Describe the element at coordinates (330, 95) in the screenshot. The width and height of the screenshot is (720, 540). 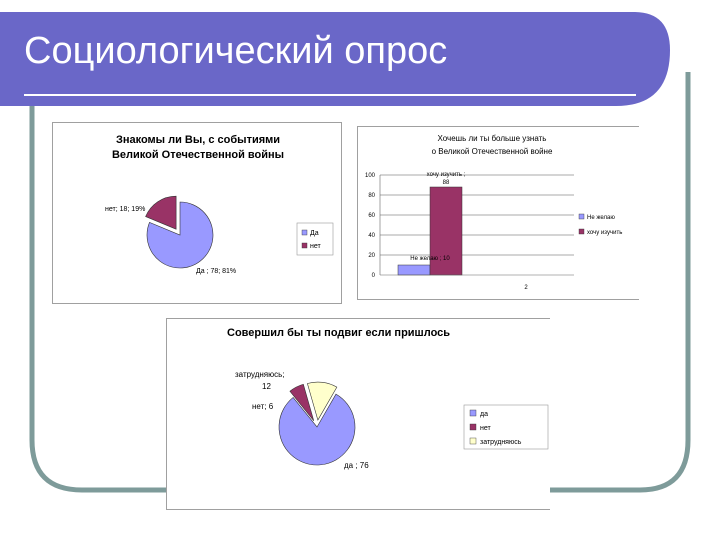
I see `header-underline` at that location.